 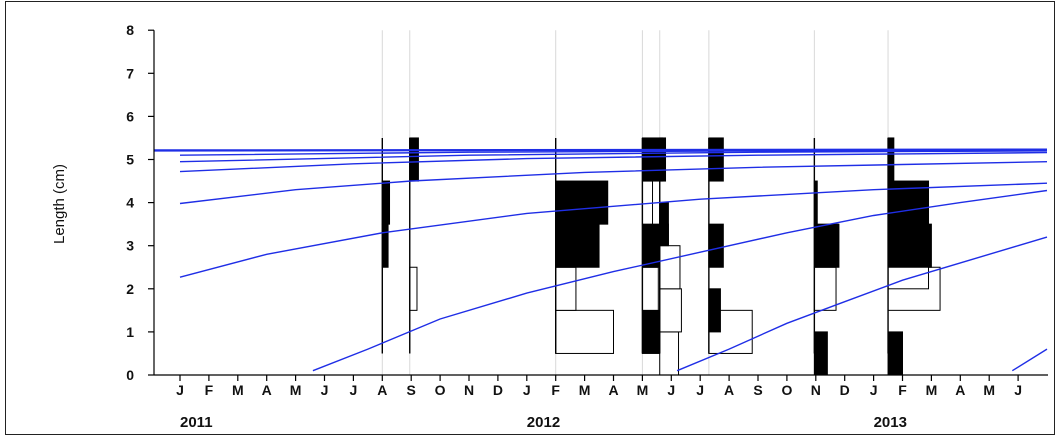 What do you see at coordinates (130, 116) in the screenshot?
I see `y-tick-label: 6` at bounding box center [130, 116].